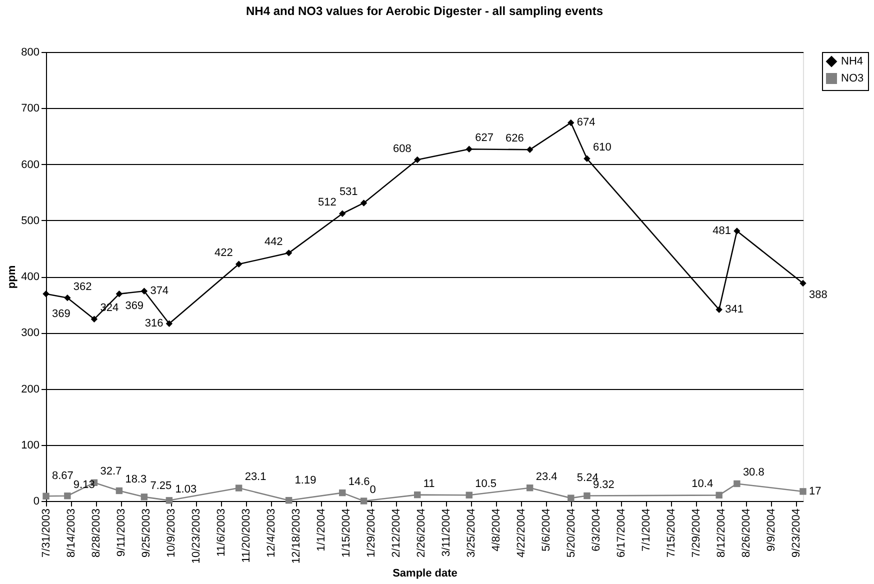 The image size is (874, 584). Describe the element at coordinates (327, 202) in the screenshot. I see `data-label: 512` at that location.